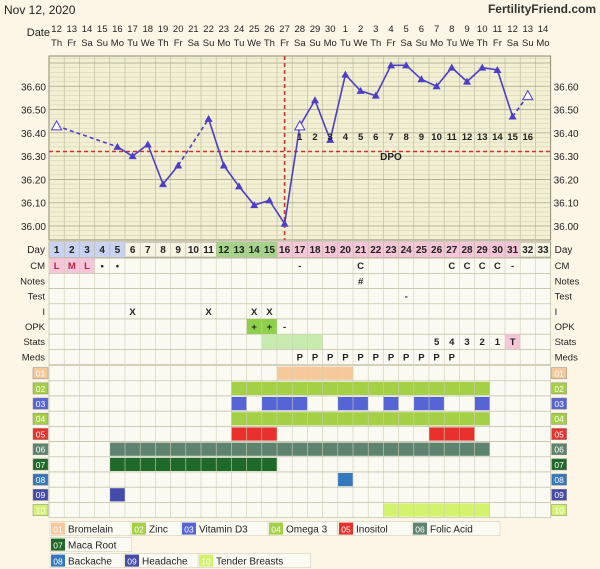  I want to click on row-label-left: Test, so click(37, 297).